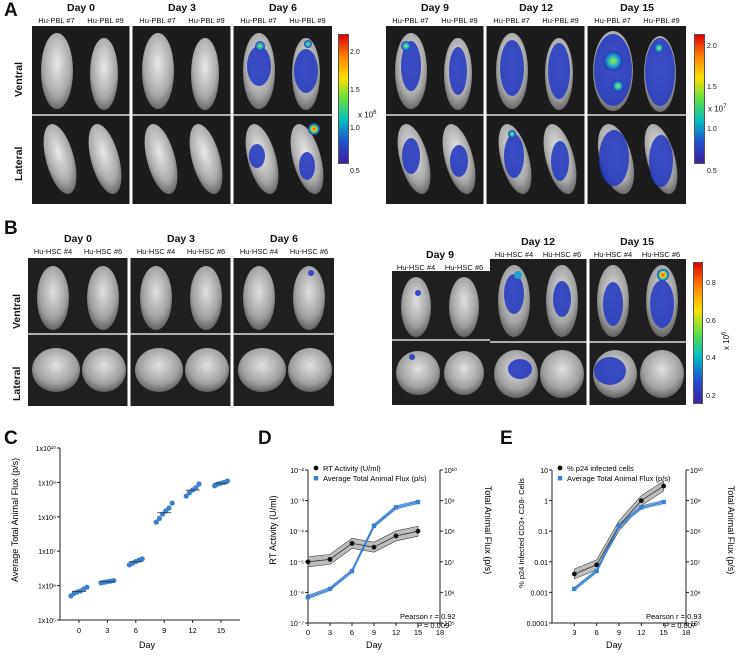 The width and height of the screenshot is (740, 657). I want to click on colorbar-multiplier: x 106, so click(726, 341).